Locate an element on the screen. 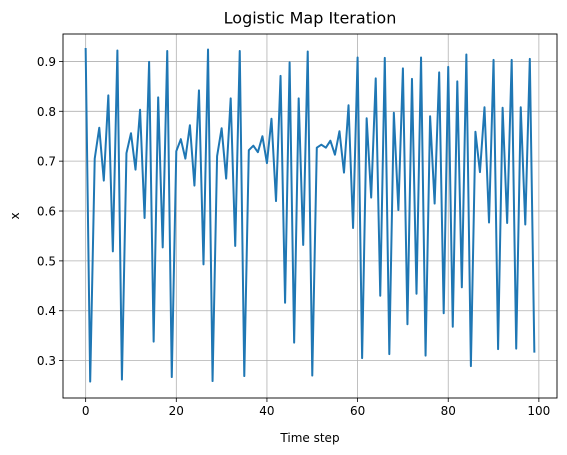 This screenshot has height=455, width=567. y-axis-label: x is located at coordinates (15, 215).